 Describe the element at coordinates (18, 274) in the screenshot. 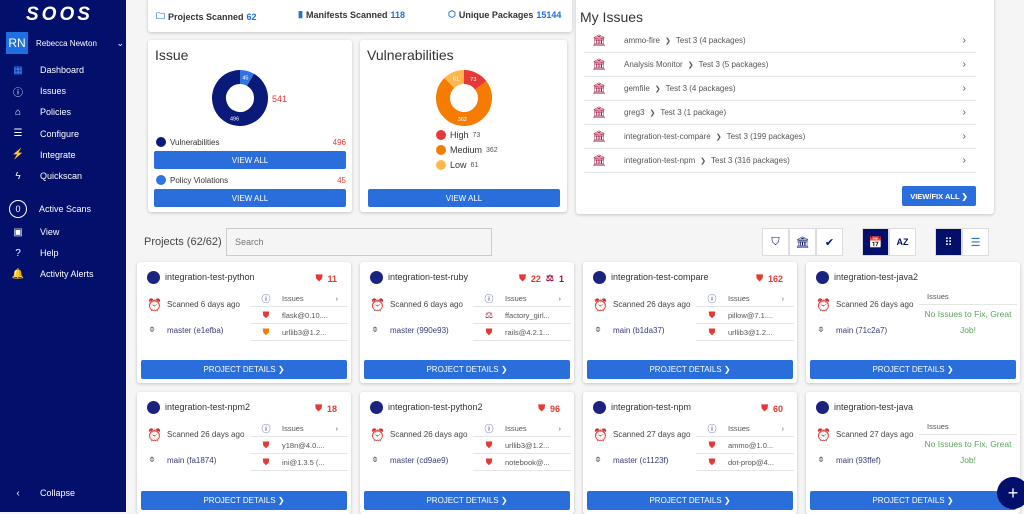

I see `bell-icon: 🔔` at that location.